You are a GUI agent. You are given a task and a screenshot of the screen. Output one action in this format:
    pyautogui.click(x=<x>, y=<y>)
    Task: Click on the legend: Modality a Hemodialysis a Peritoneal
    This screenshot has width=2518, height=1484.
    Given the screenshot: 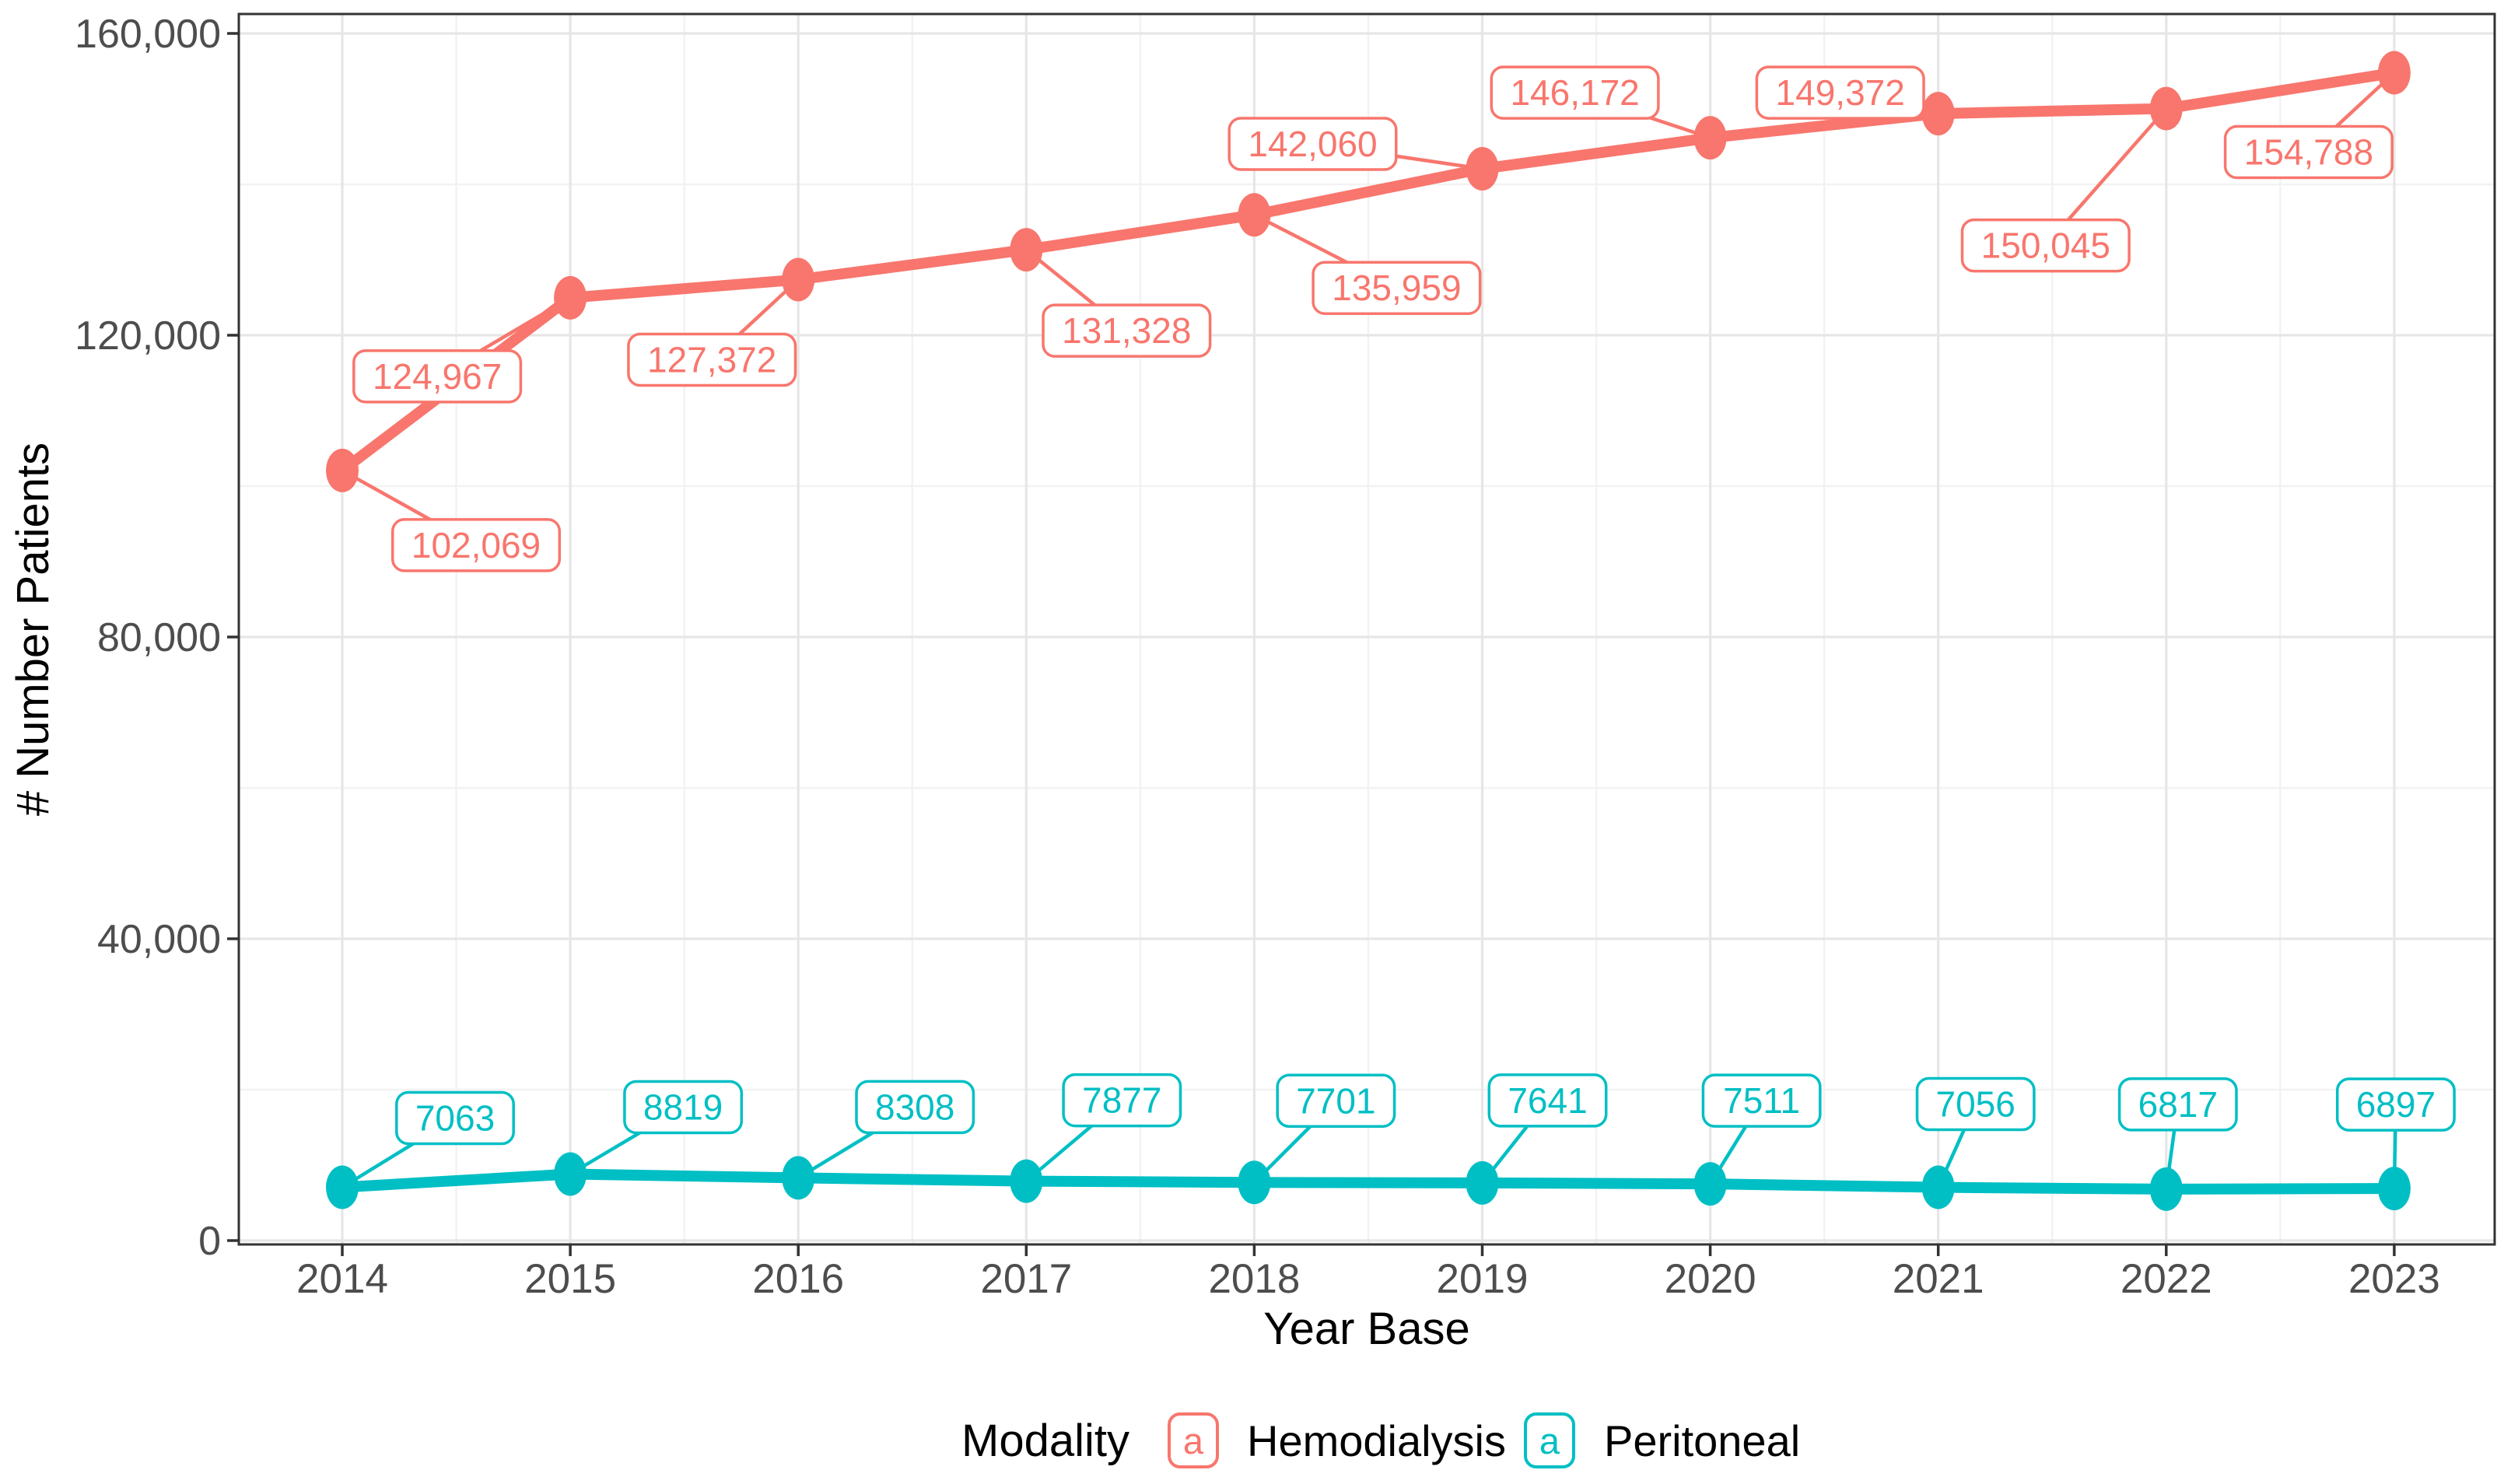 What is the action you would take?
    pyautogui.click(x=1380, y=1440)
    